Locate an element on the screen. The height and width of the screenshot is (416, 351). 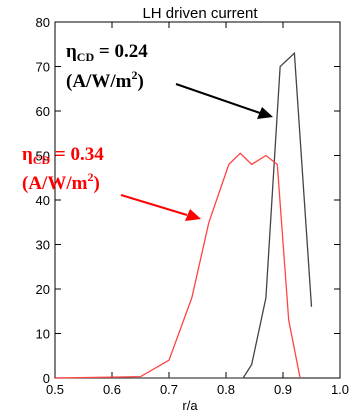
y-tick-label: 70 is located at coordinates (43, 67).